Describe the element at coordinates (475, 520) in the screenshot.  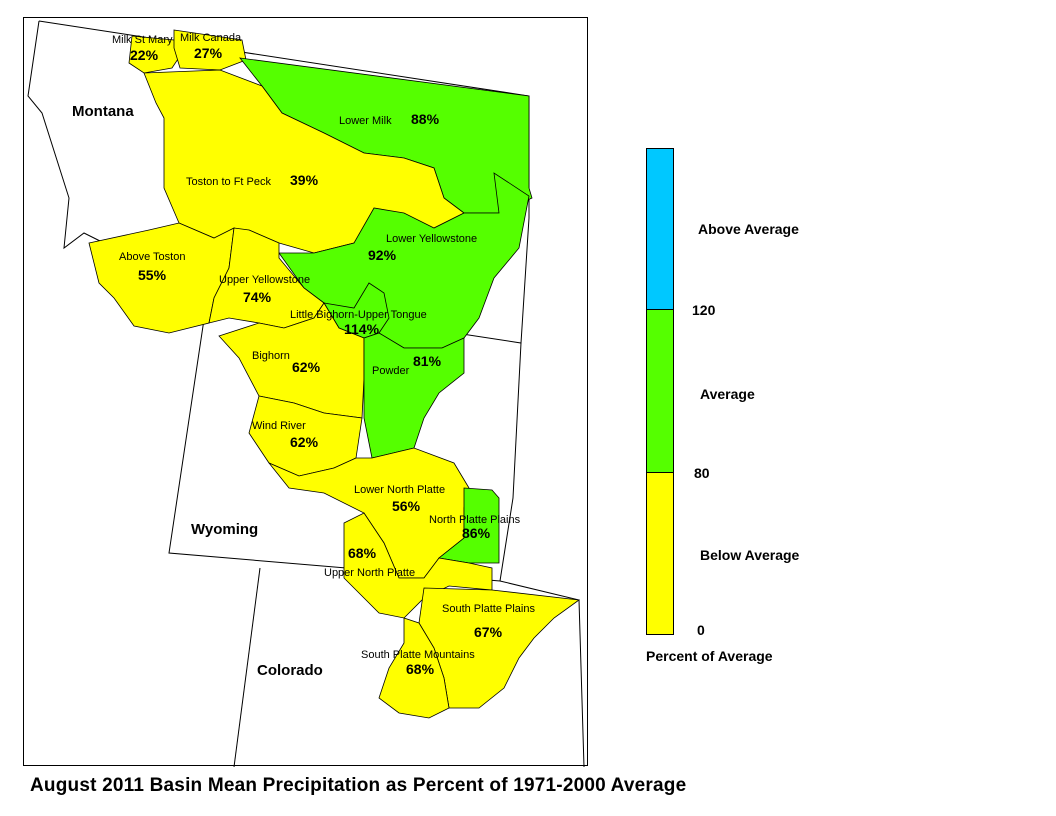
I see `basin-name: North Platte Plains` at that location.